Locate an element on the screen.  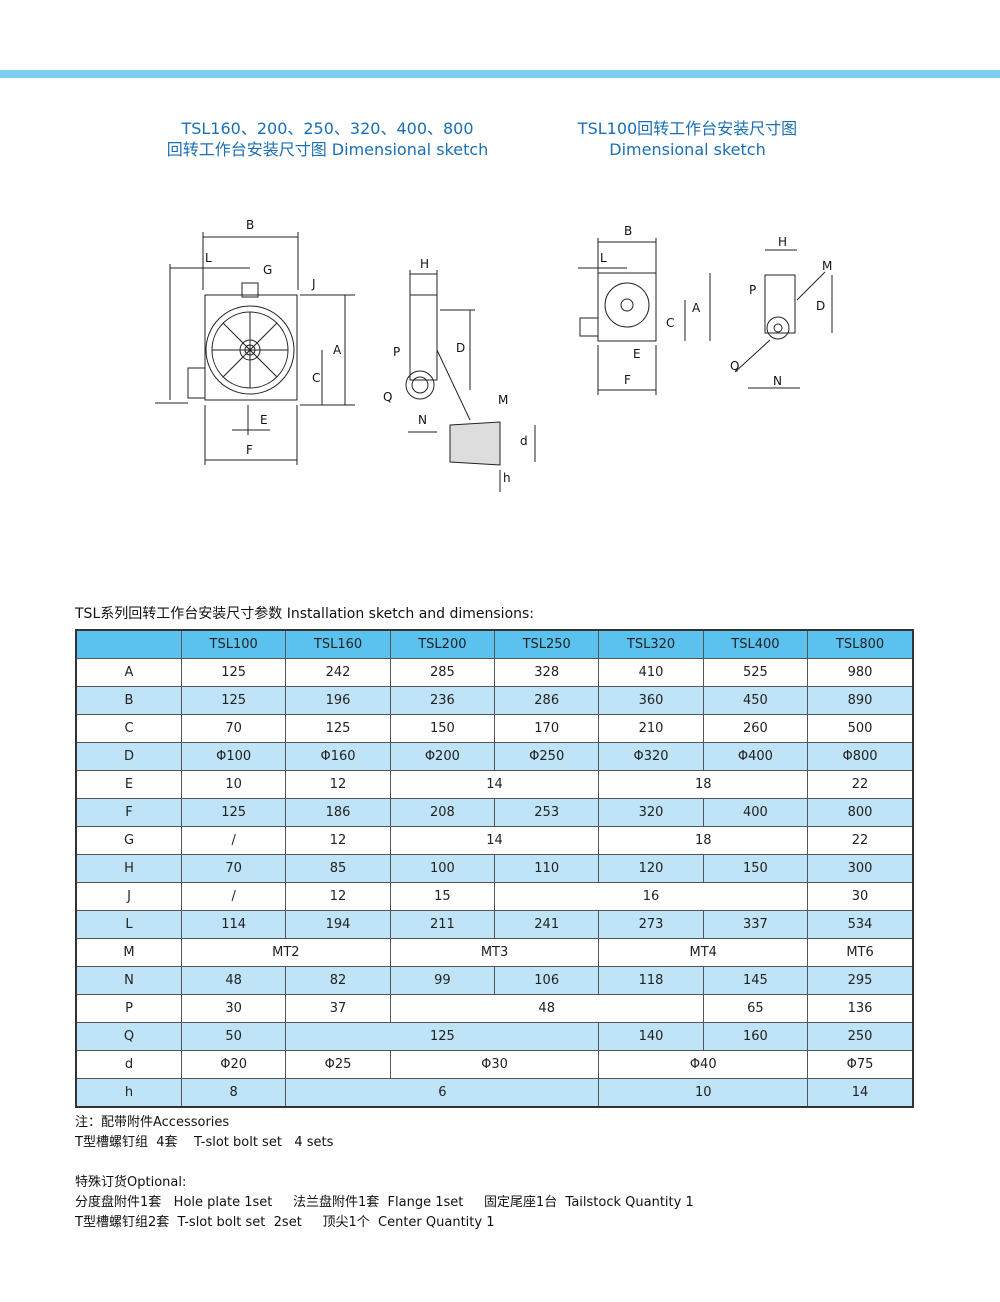
table-row: D Φ100 Φ160 Φ200 Φ250 Φ320 Φ400 Φ800 is located at coordinates (494, 756).